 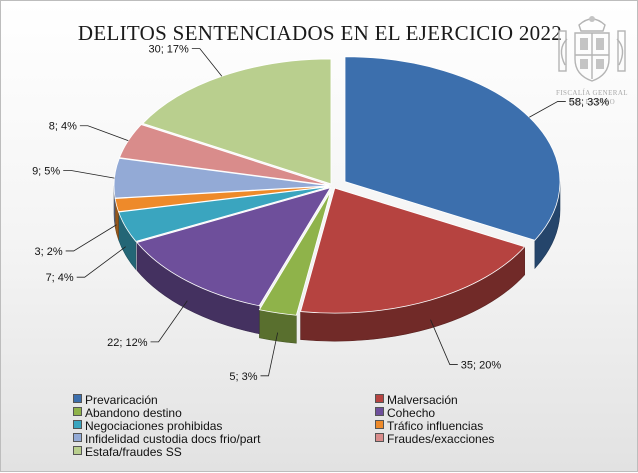 I want to click on emblem-text-line2: DEL ESTADO, so click(x=592, y=102).